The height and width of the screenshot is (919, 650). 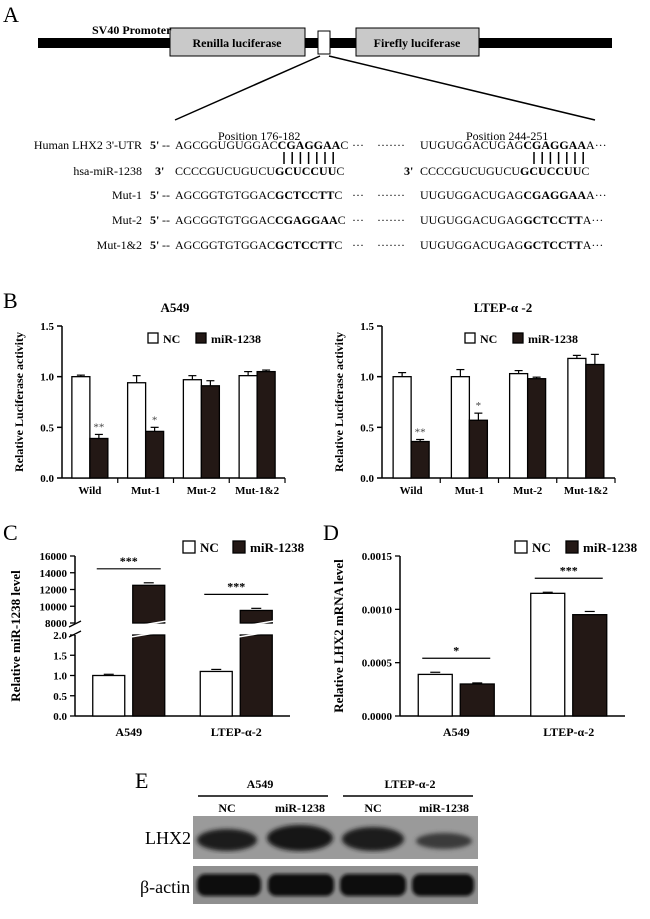 What do you see at coordinates (377, 610) in the screenshot?
I see `y-tick-label: 0.0010` at bounding box center [377, 610].